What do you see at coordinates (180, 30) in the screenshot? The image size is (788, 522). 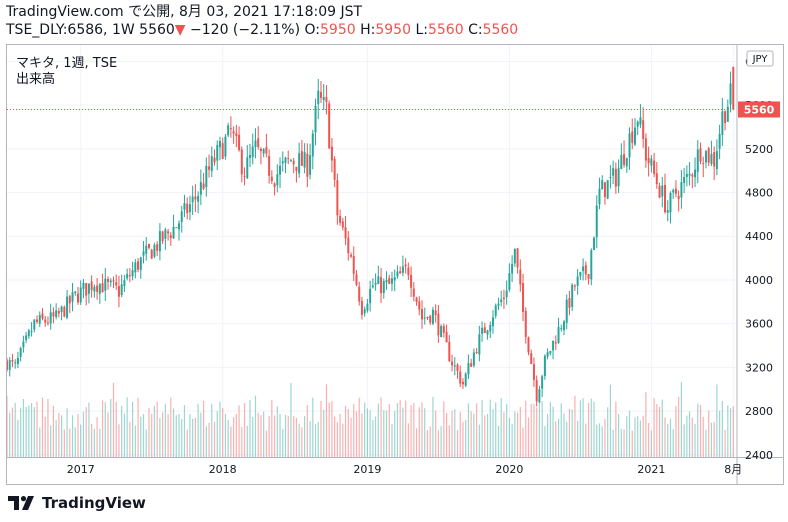 I see `down-arrow-icon: ▼` at bounding box center [180, 30].